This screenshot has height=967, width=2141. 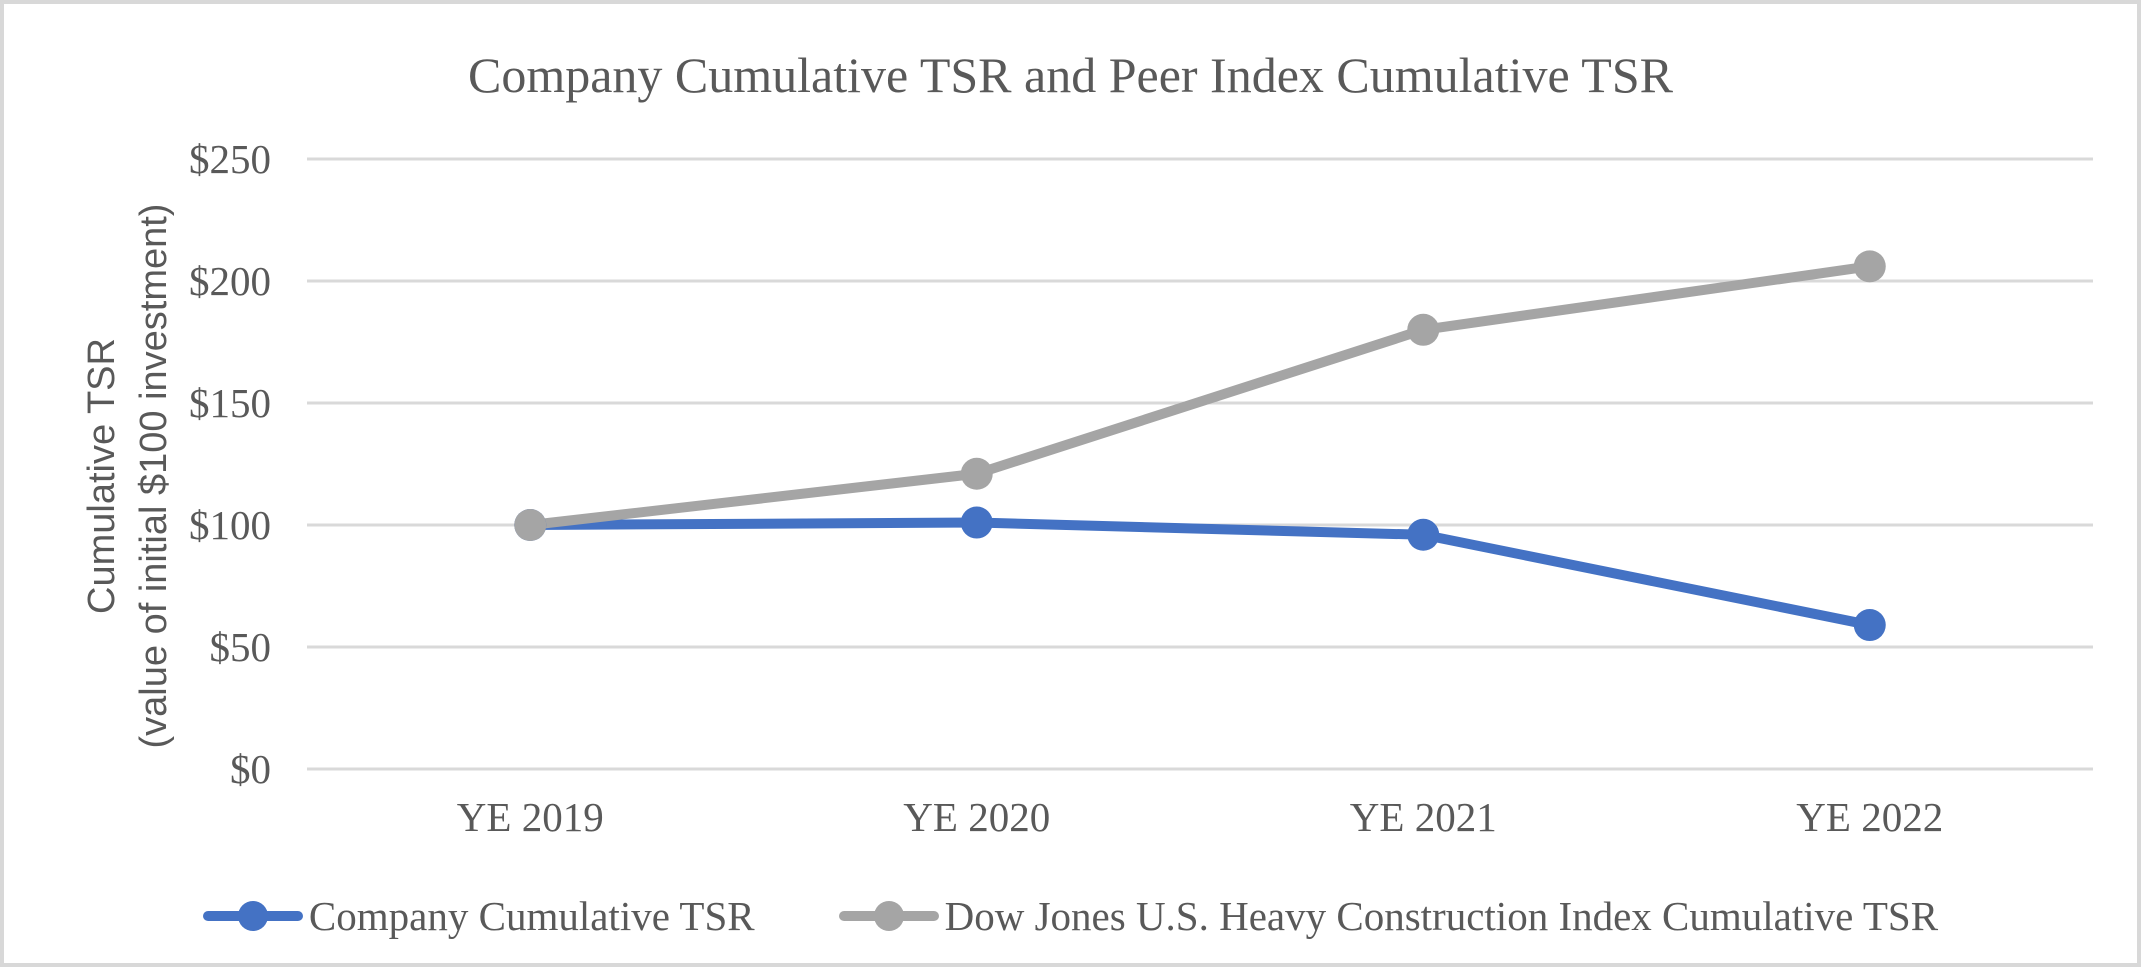 I want to click on peer-index-marker-ye-2022, so click(x=1869, y=266).